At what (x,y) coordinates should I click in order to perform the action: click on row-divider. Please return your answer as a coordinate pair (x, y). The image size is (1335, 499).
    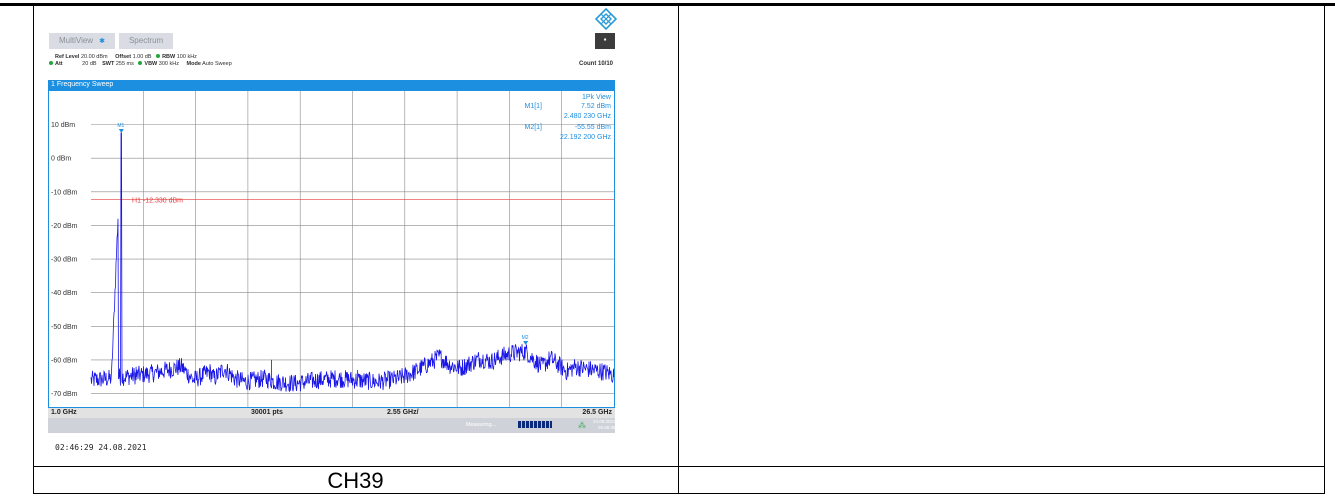
    Looking at the image, I should click on (679, 466).